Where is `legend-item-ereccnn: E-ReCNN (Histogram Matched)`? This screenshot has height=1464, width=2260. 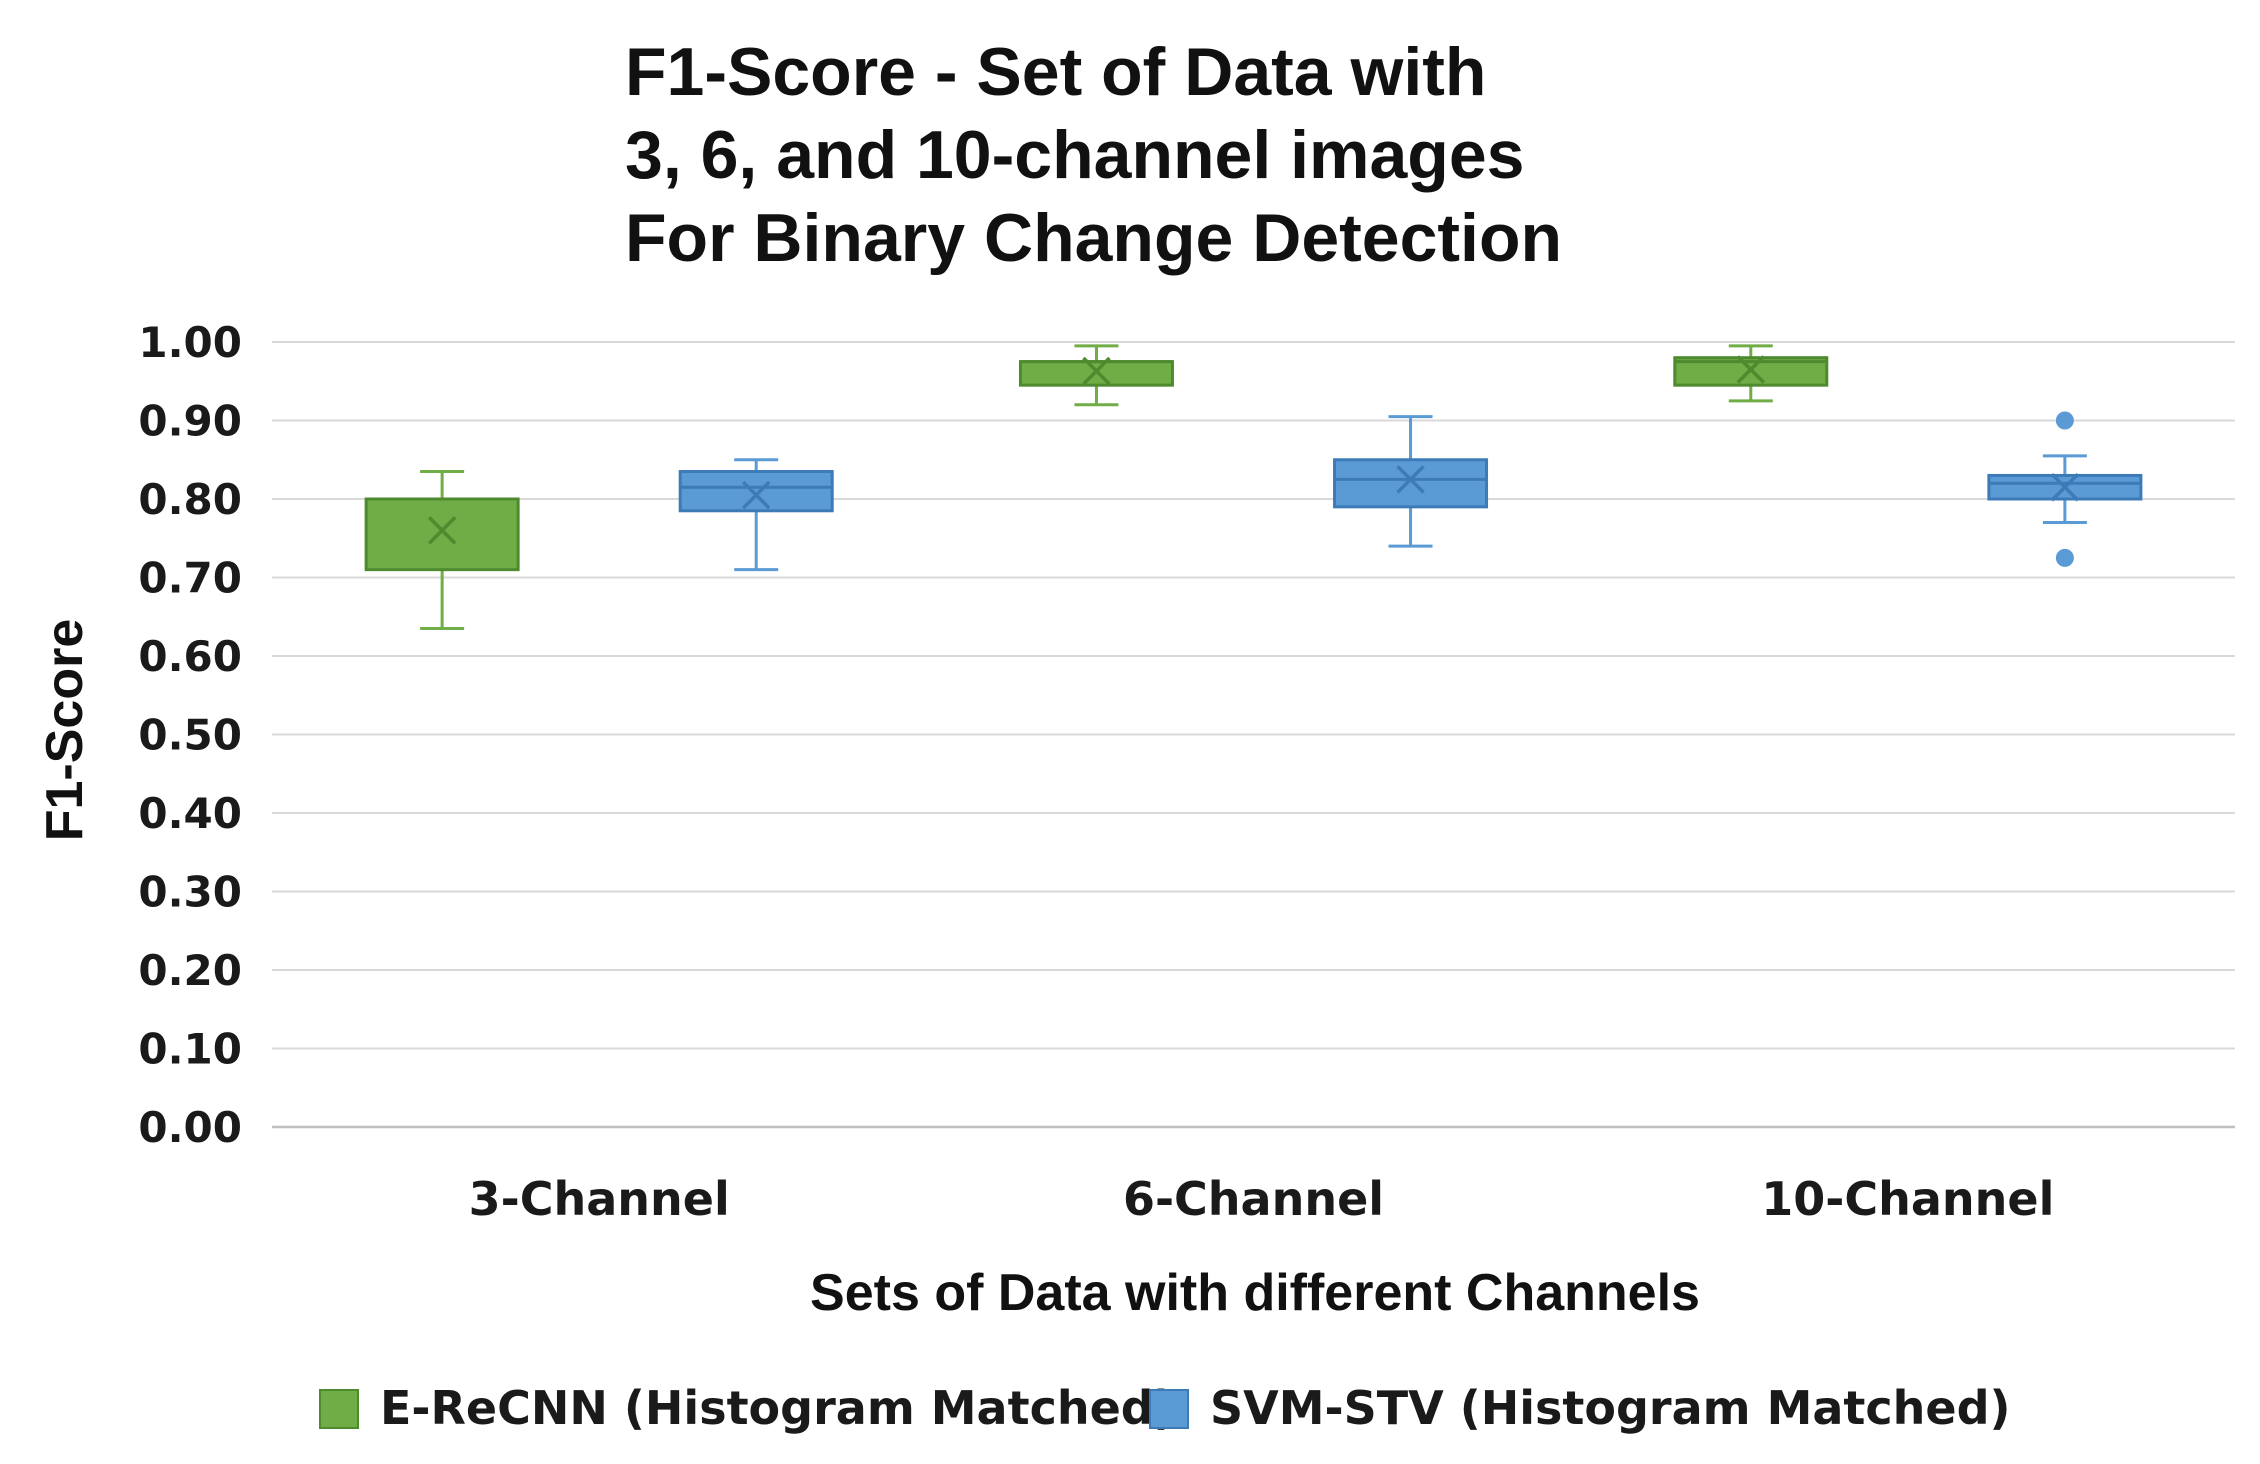 legend-item-ereccnn: E-ReCNN (Histogram Matched) is located at coordinates (747, 1408).